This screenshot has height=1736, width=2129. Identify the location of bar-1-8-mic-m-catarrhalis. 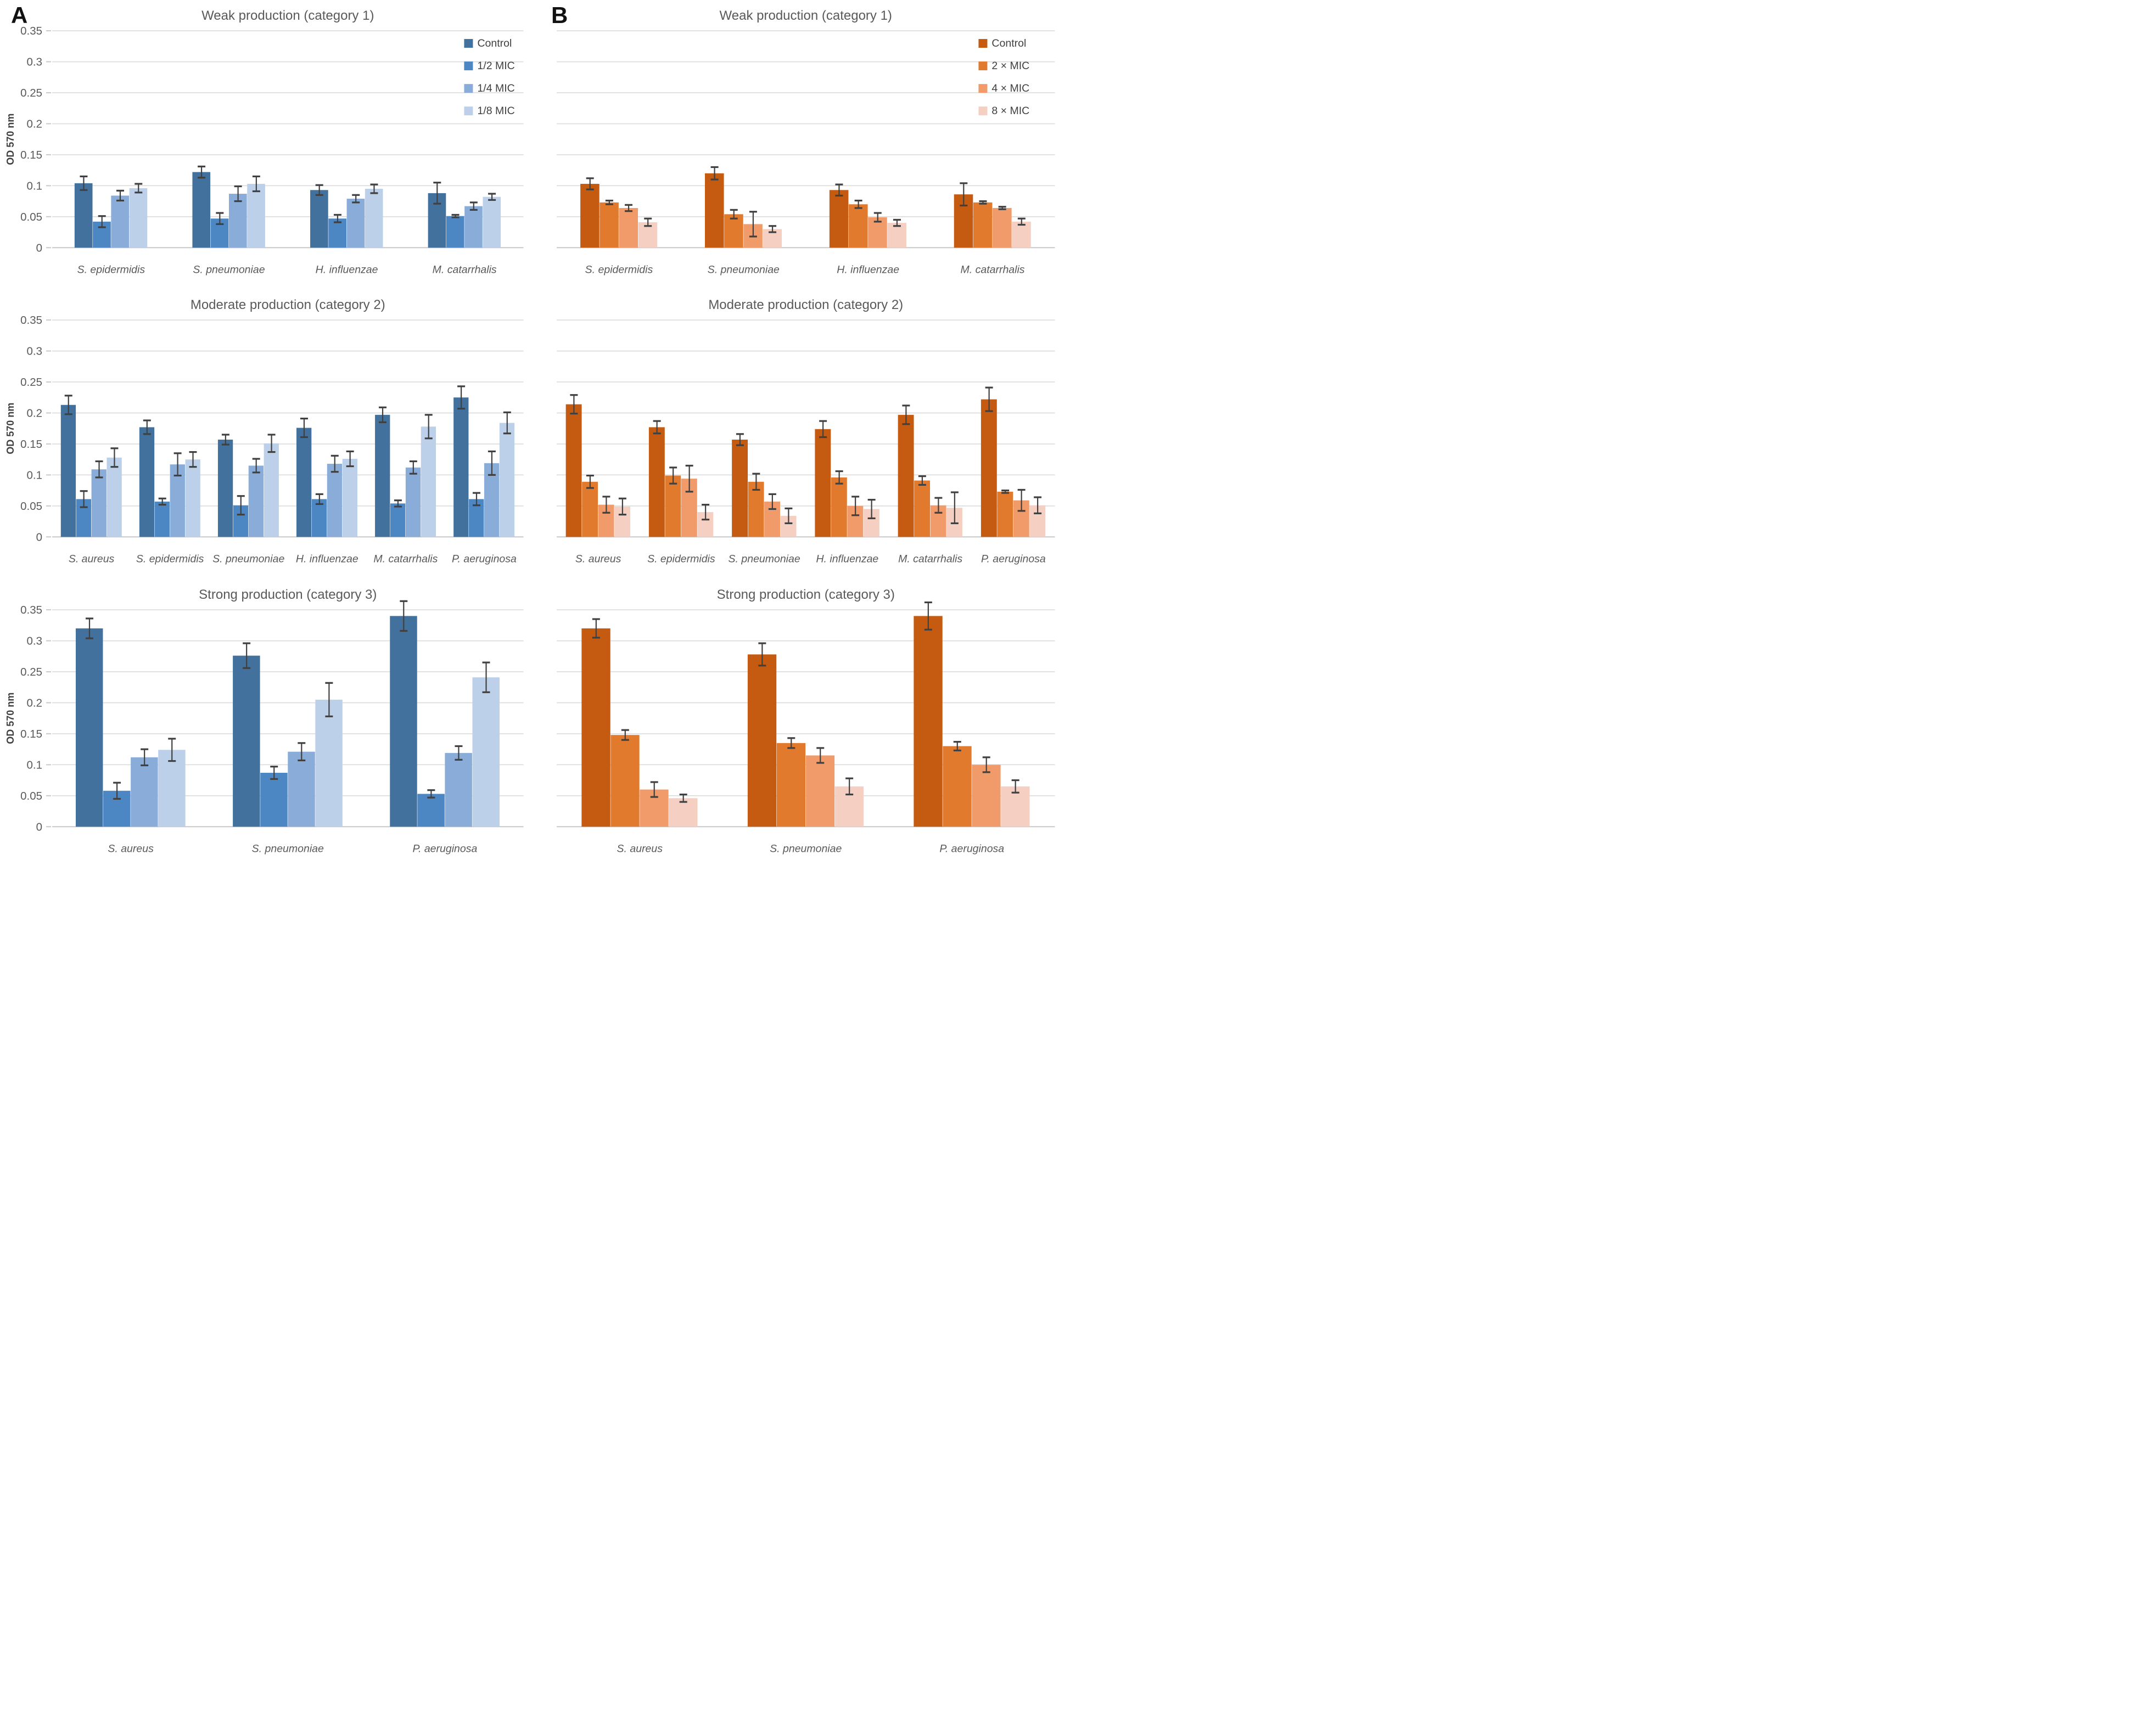
(492, 222).